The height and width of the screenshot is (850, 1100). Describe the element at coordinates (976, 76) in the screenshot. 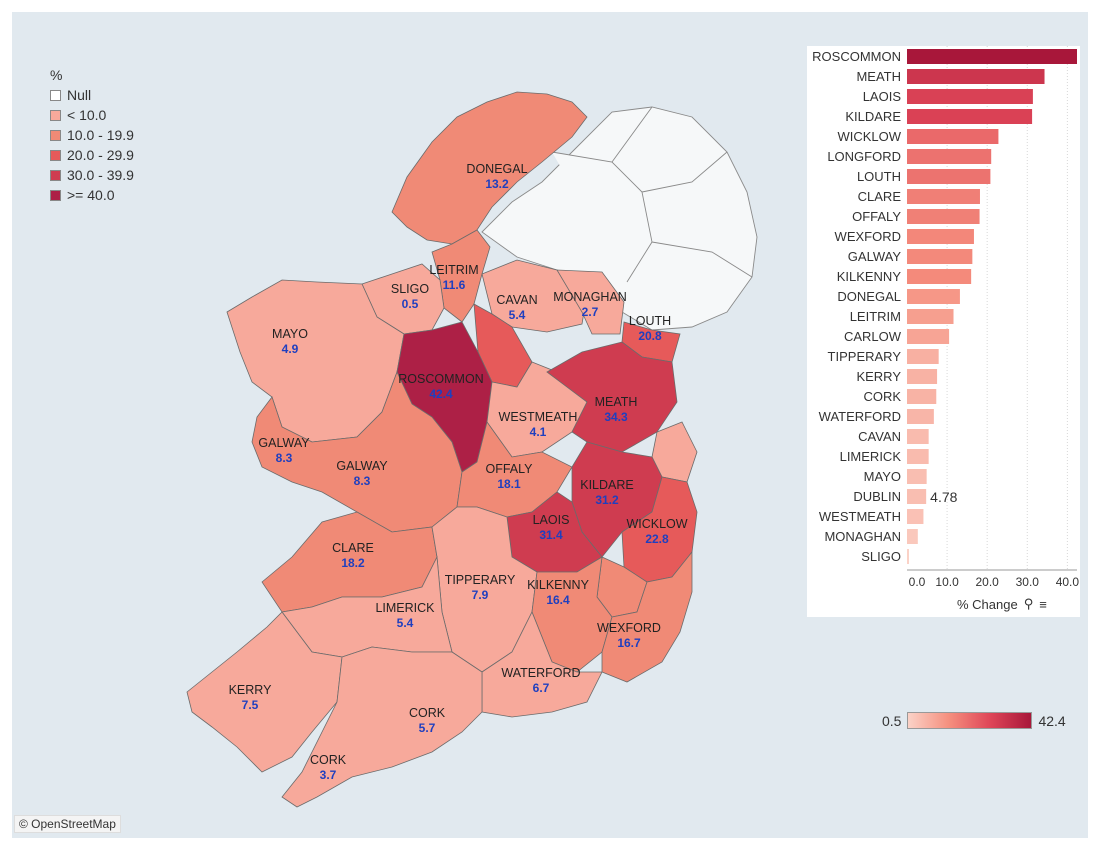

I see `bar-meath` at that location.